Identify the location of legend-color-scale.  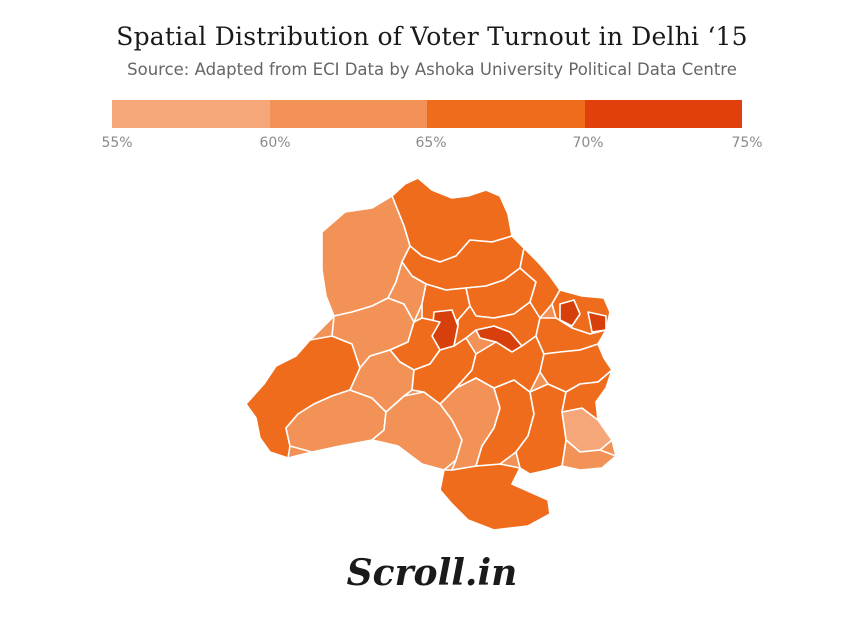
(427, 114).